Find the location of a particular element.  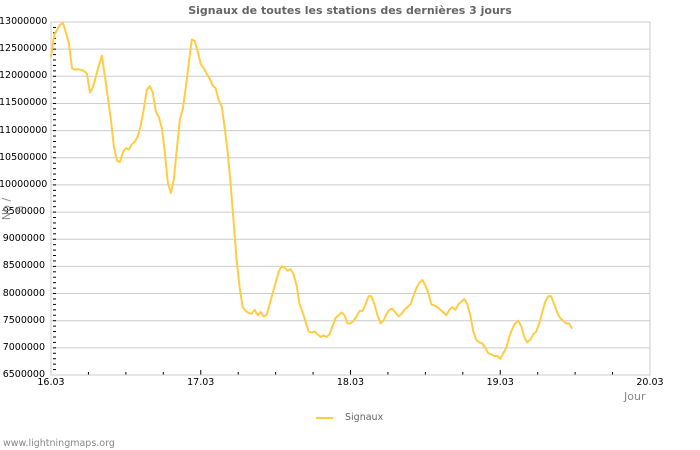

y-axis-label: Nb / h is located at coordinates (13, 209).